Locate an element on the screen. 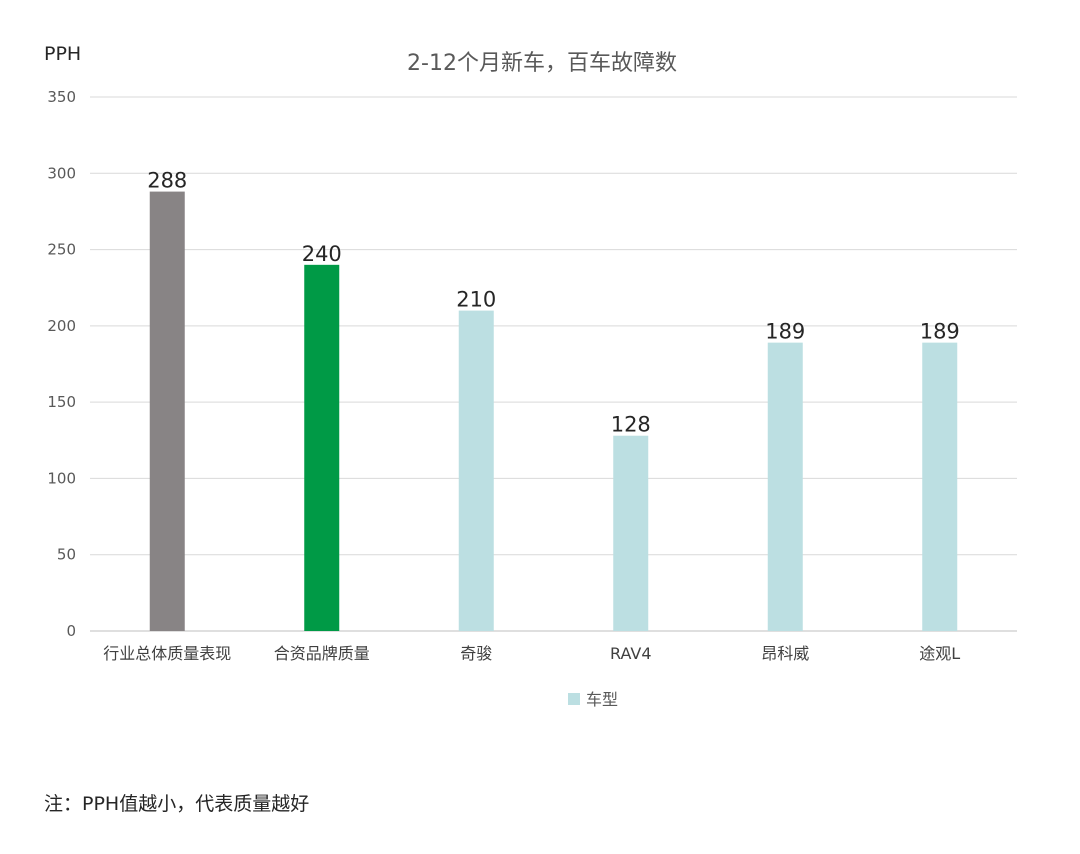 The width and height of the screenshot is (1080, 854). y-axis-ticks: 0 50 100 150 200 250 300 350 is located at coordinates (61, 364).